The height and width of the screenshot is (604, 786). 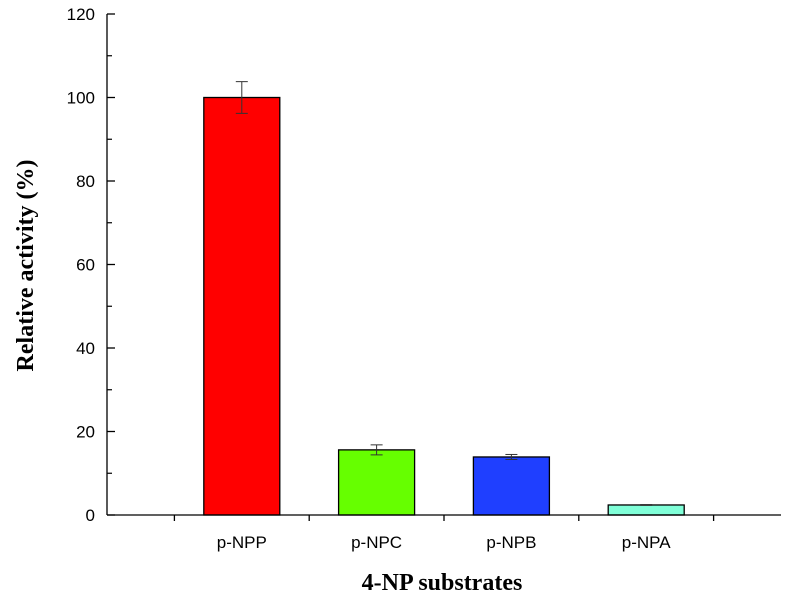 I want to click on x-tick-label: p-NPA, so click(x=646, y=542).